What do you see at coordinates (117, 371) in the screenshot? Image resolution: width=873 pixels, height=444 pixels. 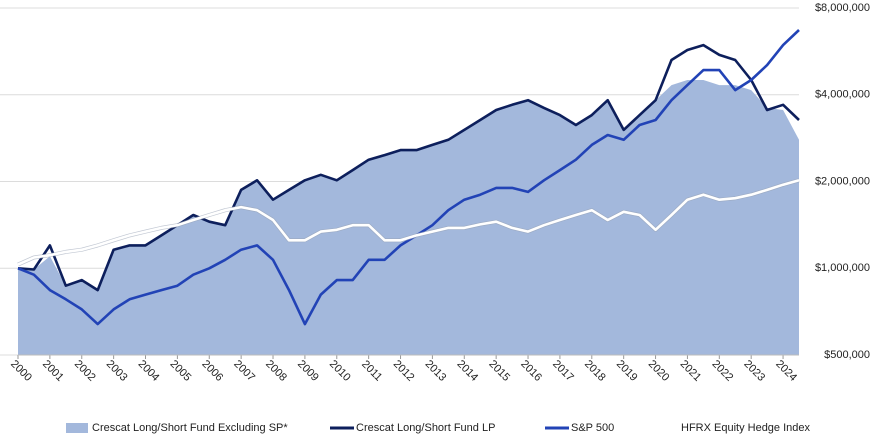 I see `x-tick-label: 2003` at bounding box center [117, 371].